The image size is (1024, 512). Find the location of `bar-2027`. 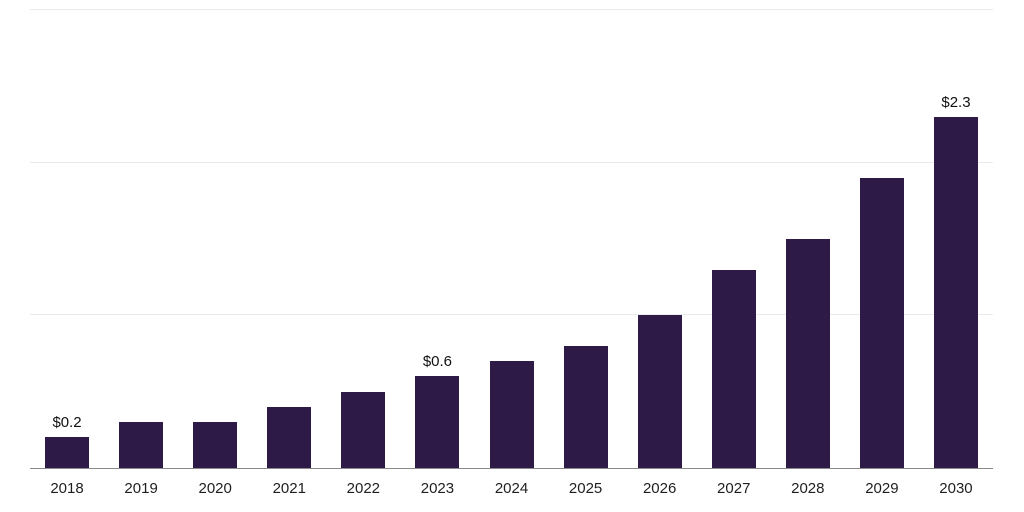

bar-2027 is located at coordinates (733, 368).